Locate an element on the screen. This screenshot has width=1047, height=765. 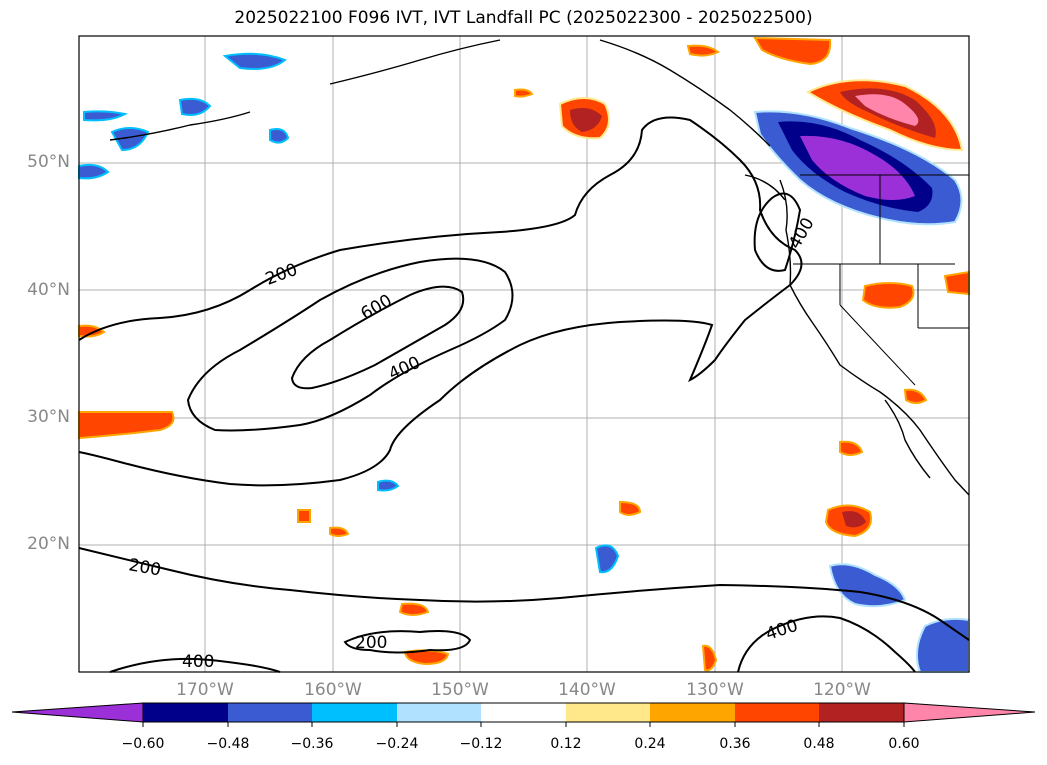
colorbar-tick-label: 0.48 is located at coordinates (819, 744).